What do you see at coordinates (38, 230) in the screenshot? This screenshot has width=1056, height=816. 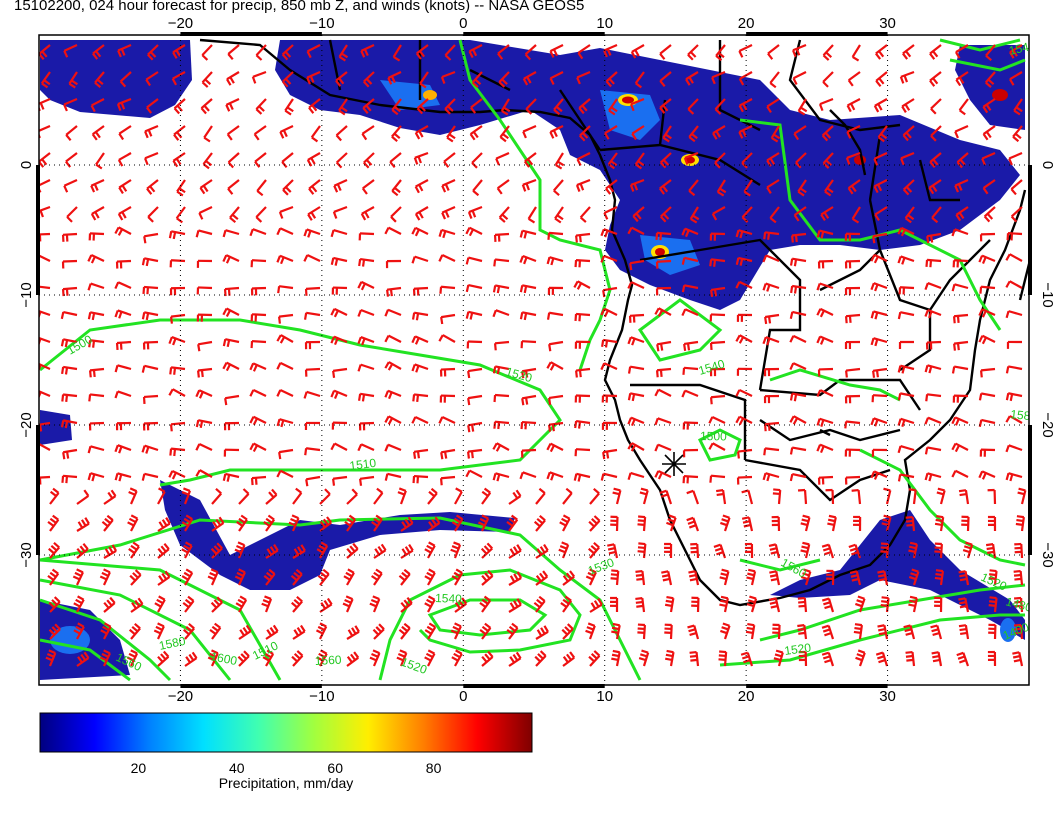 I see `frame-tick-left` at bounding box center [38, 230].